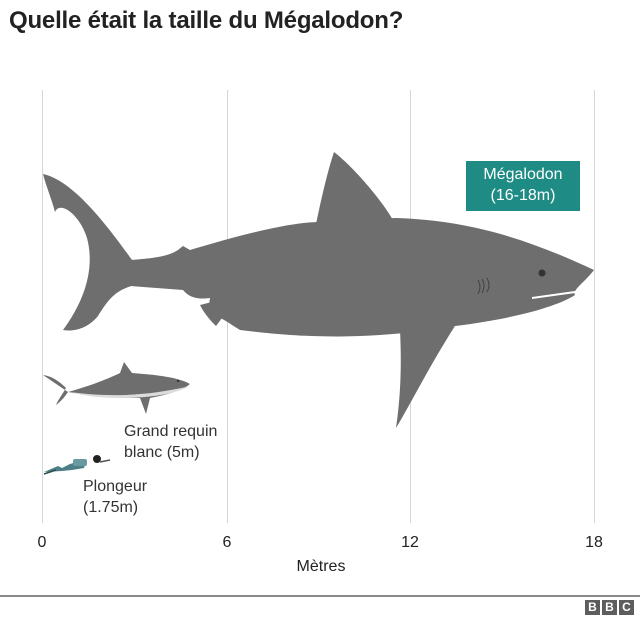 The image size is (640, 620). Describe the element at coordinates (162, 452) in the screenshot. I see `white-shark-size: blanc (5m)` at that location.